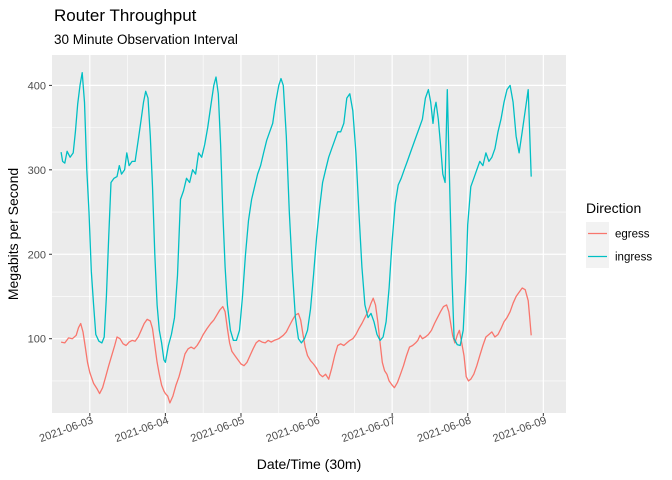  What do you see at coordinates (632, 235) in the screenshot?
I see `legend-label-egress: egress` at bounding box center [632, 235].